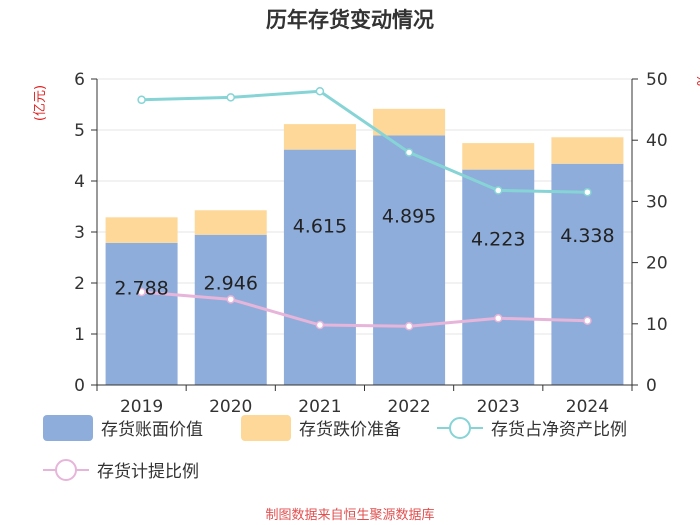 The width and height of the screenshot is (700, 525). Describe the element at coordinates (657, 202) in the screenshot. I see `right-axis-tick-label: 30` at that location.